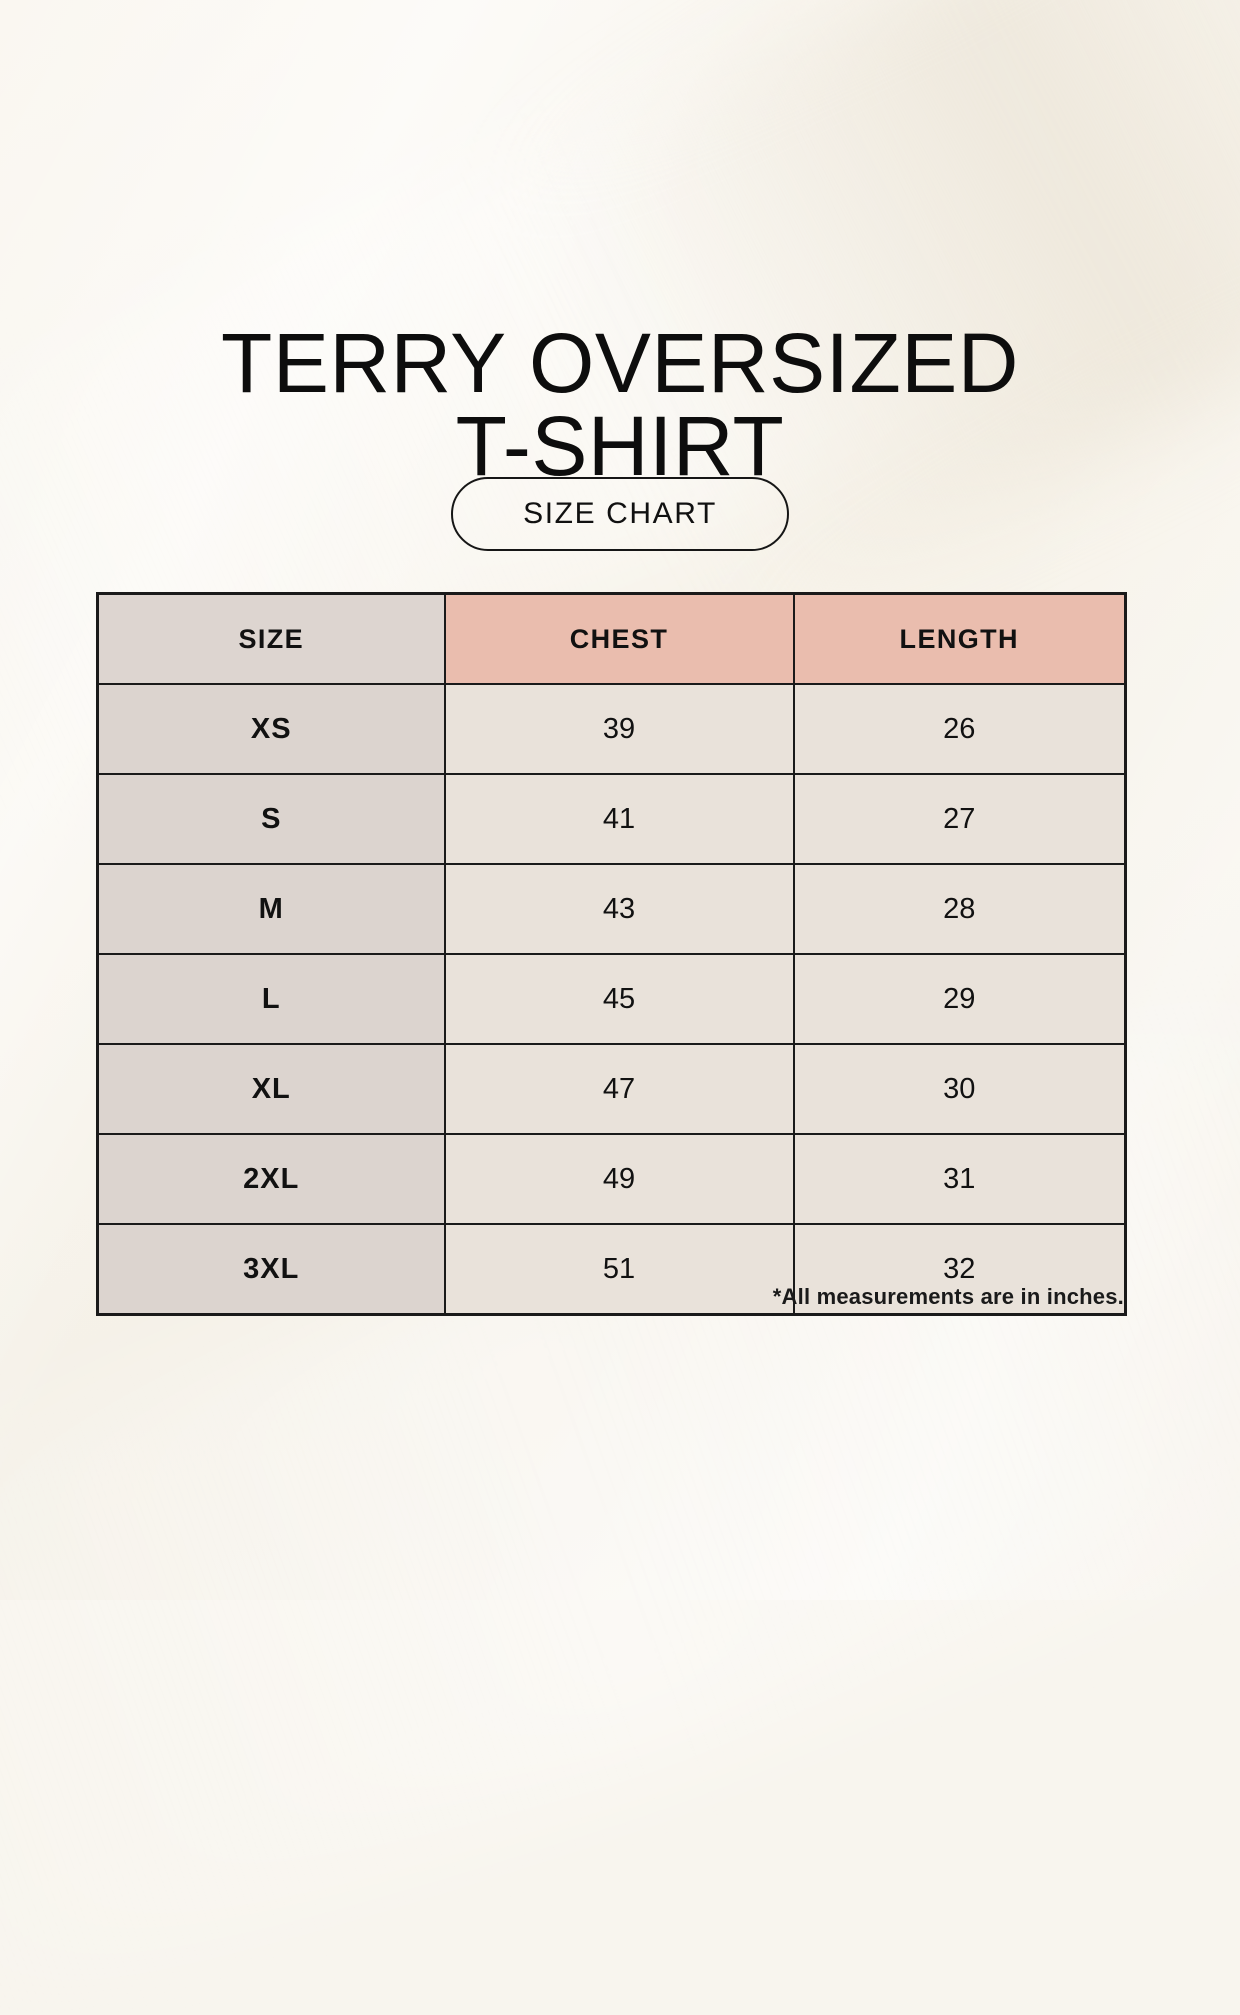  I want to click on cell-chest: 41, so click(619, 819).